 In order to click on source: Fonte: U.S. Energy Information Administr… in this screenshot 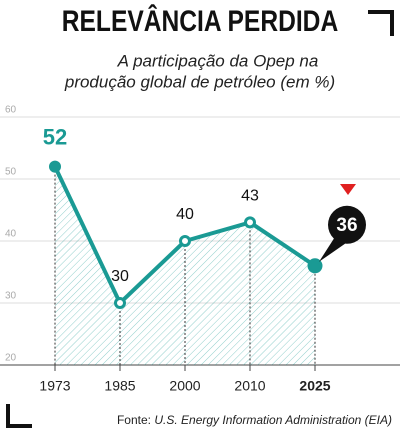, I will do `click(254, 420)`.